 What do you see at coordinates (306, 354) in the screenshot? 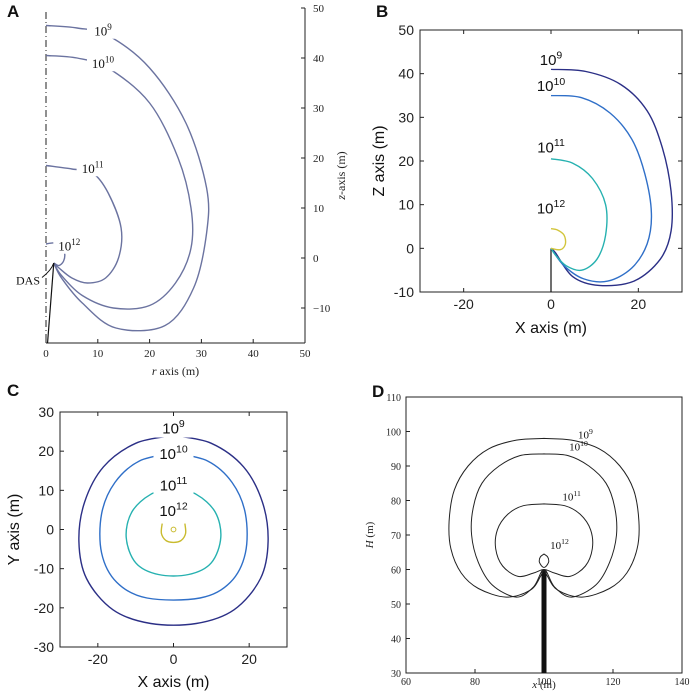
I see `x-tick-label: 50` at bounding box center [306, 354].